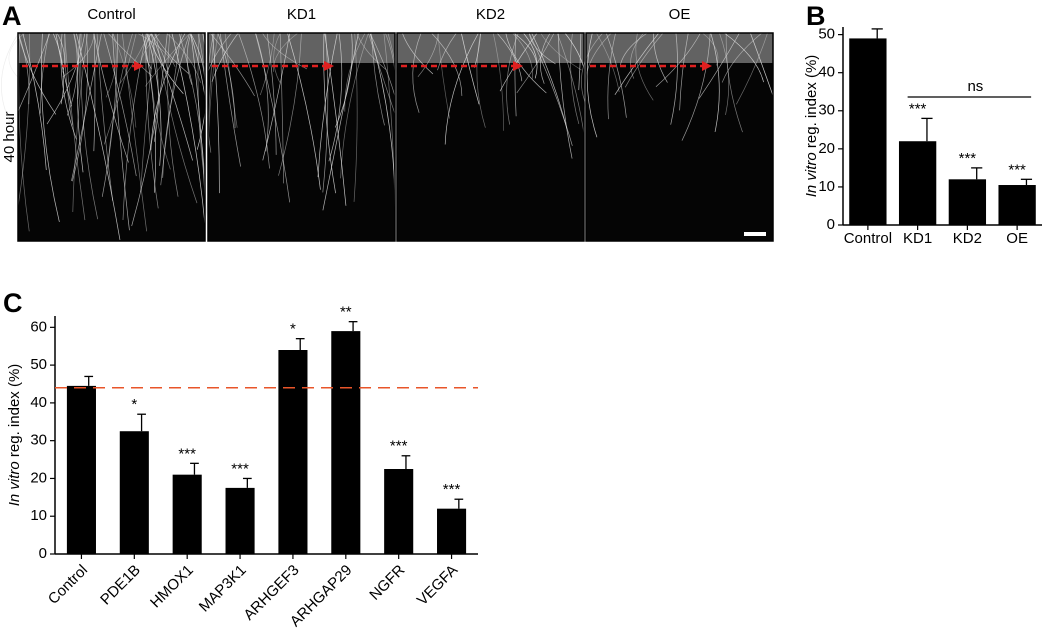 Image resolution: width=1050 pixels, height=634 pixels. Describe the element at coordinates (680, 14) in the screenshot. I see `column-label: OE` at that location.